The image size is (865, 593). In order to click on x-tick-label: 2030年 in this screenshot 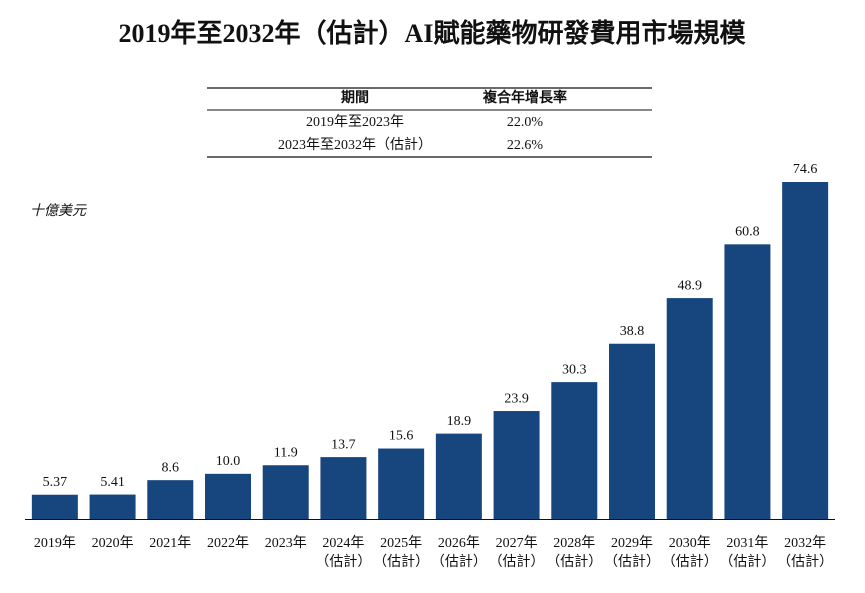, I will do `click(690, 543)`.